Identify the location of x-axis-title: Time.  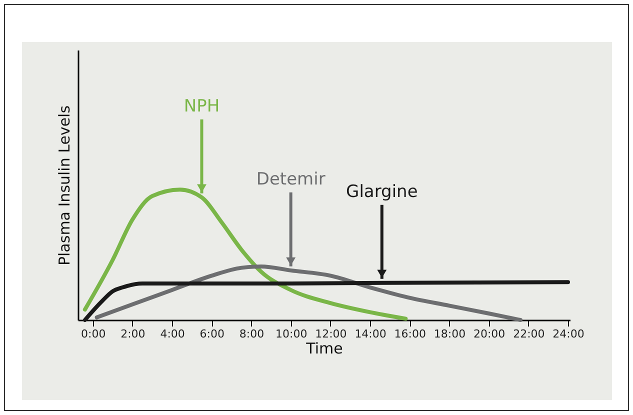
(324, 349).